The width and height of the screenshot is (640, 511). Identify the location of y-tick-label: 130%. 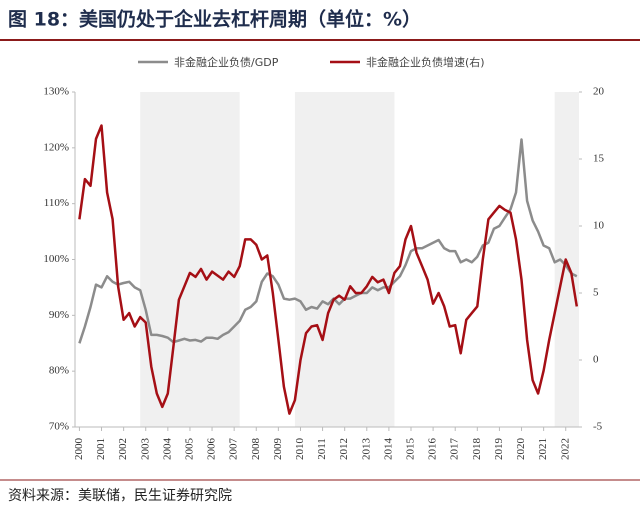
(56, 92).